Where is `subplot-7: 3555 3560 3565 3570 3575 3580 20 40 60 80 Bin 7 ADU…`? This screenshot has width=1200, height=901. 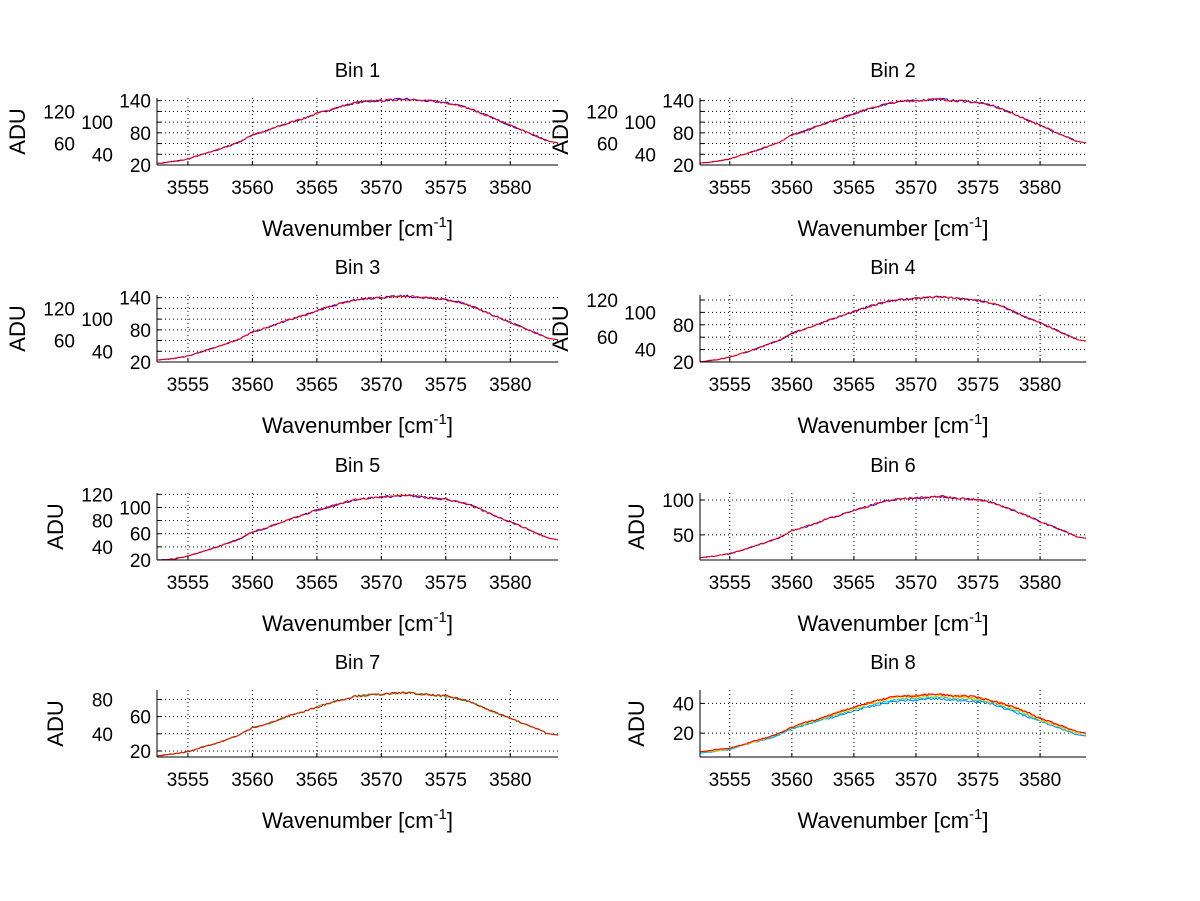
subplot-7: 3555 3560 3565 3570 3575 3580 20 40 60 80 Bin 7 ADU… is located at coordinates (301, 742).